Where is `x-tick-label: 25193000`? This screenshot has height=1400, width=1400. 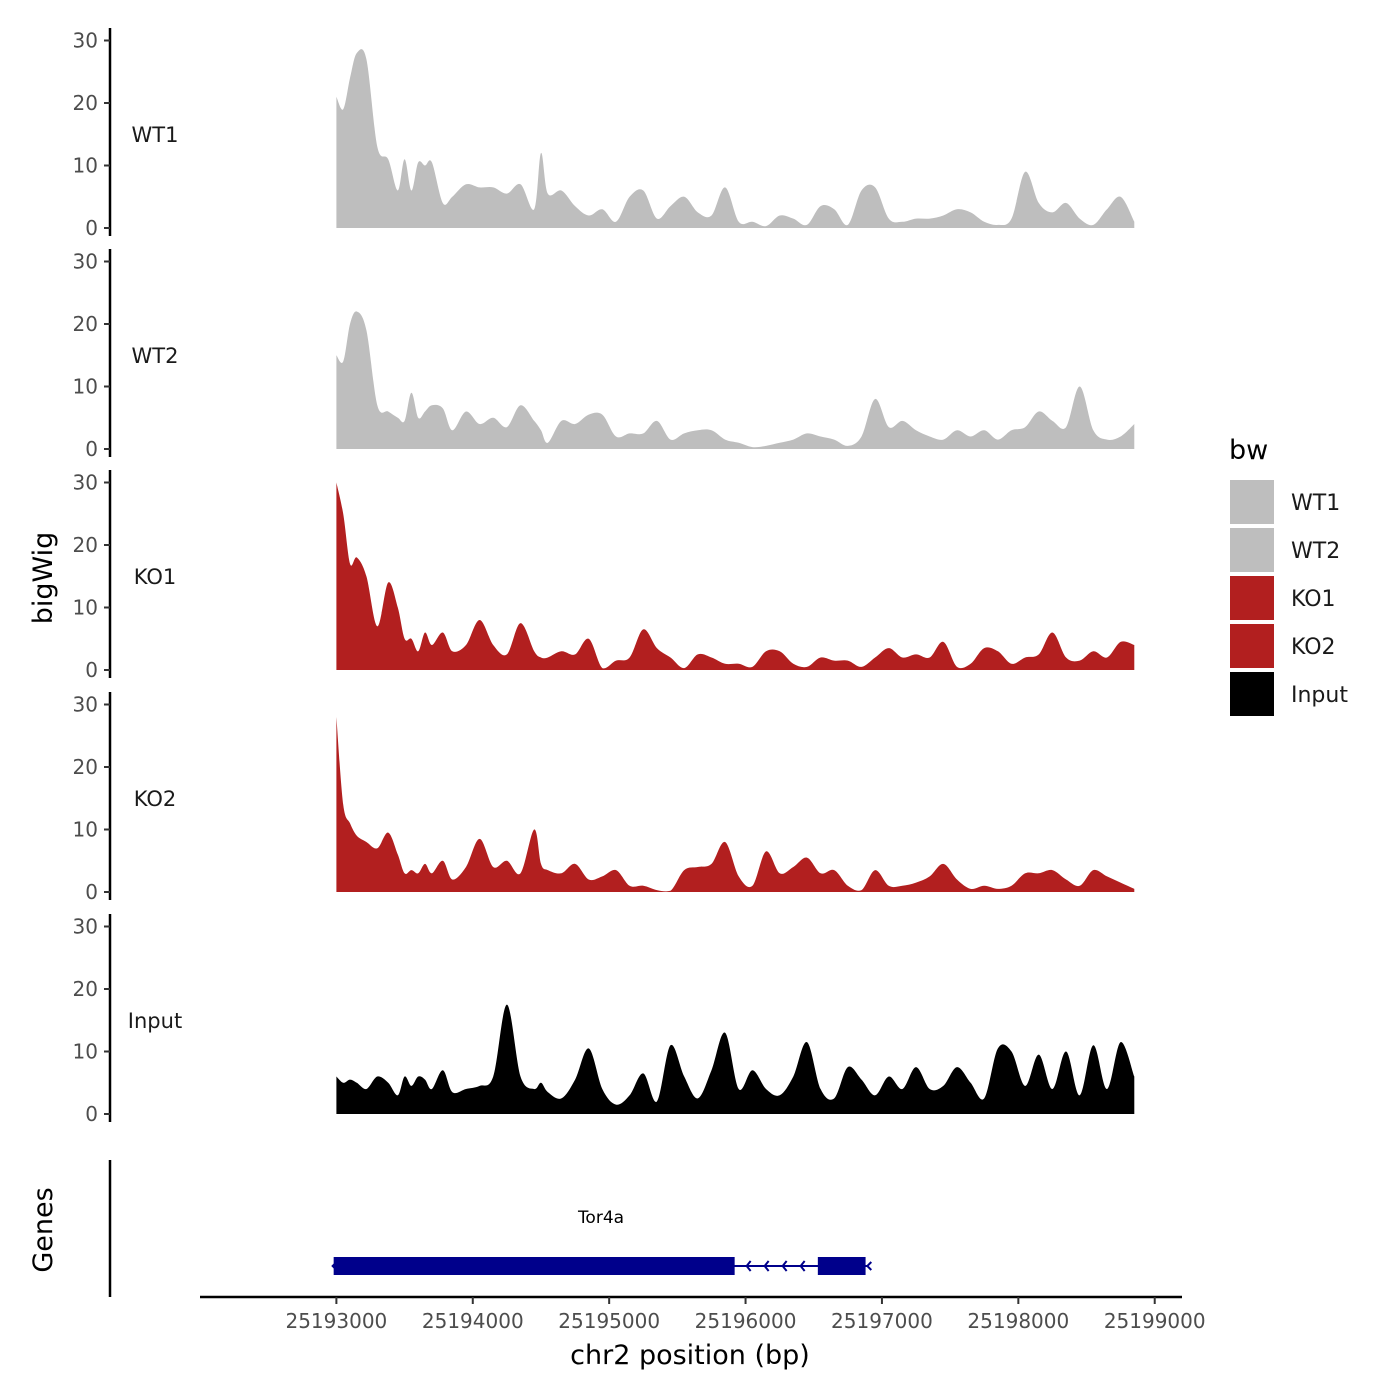
x-tick-label: 25193000 is located at coordinates (336, 1321).